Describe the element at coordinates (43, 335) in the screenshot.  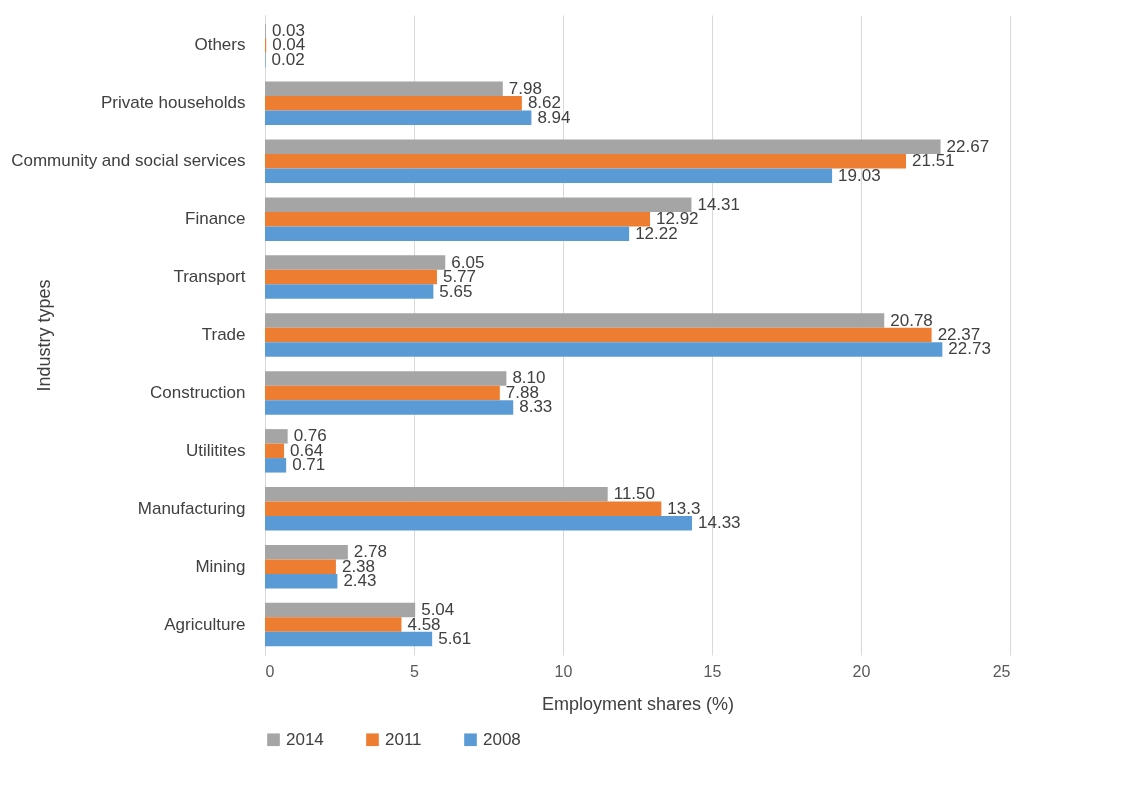
I see `y-axis-title: Industry types` at that location.